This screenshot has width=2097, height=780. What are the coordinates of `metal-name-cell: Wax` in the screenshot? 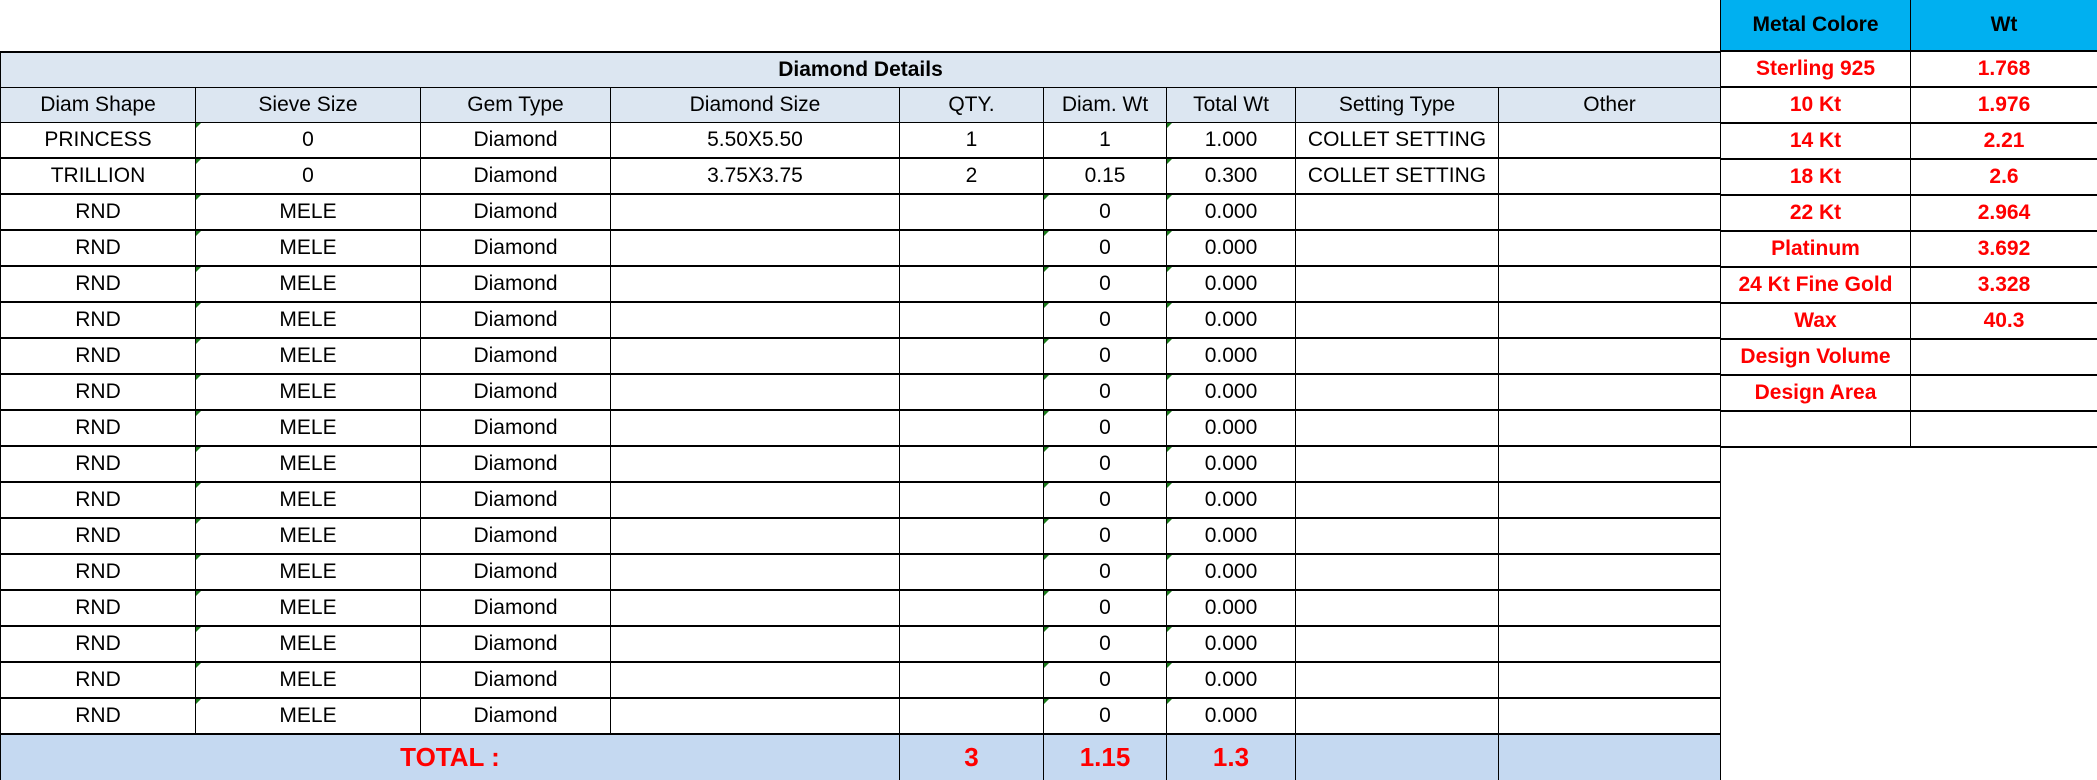 It's located at (1816, 321).